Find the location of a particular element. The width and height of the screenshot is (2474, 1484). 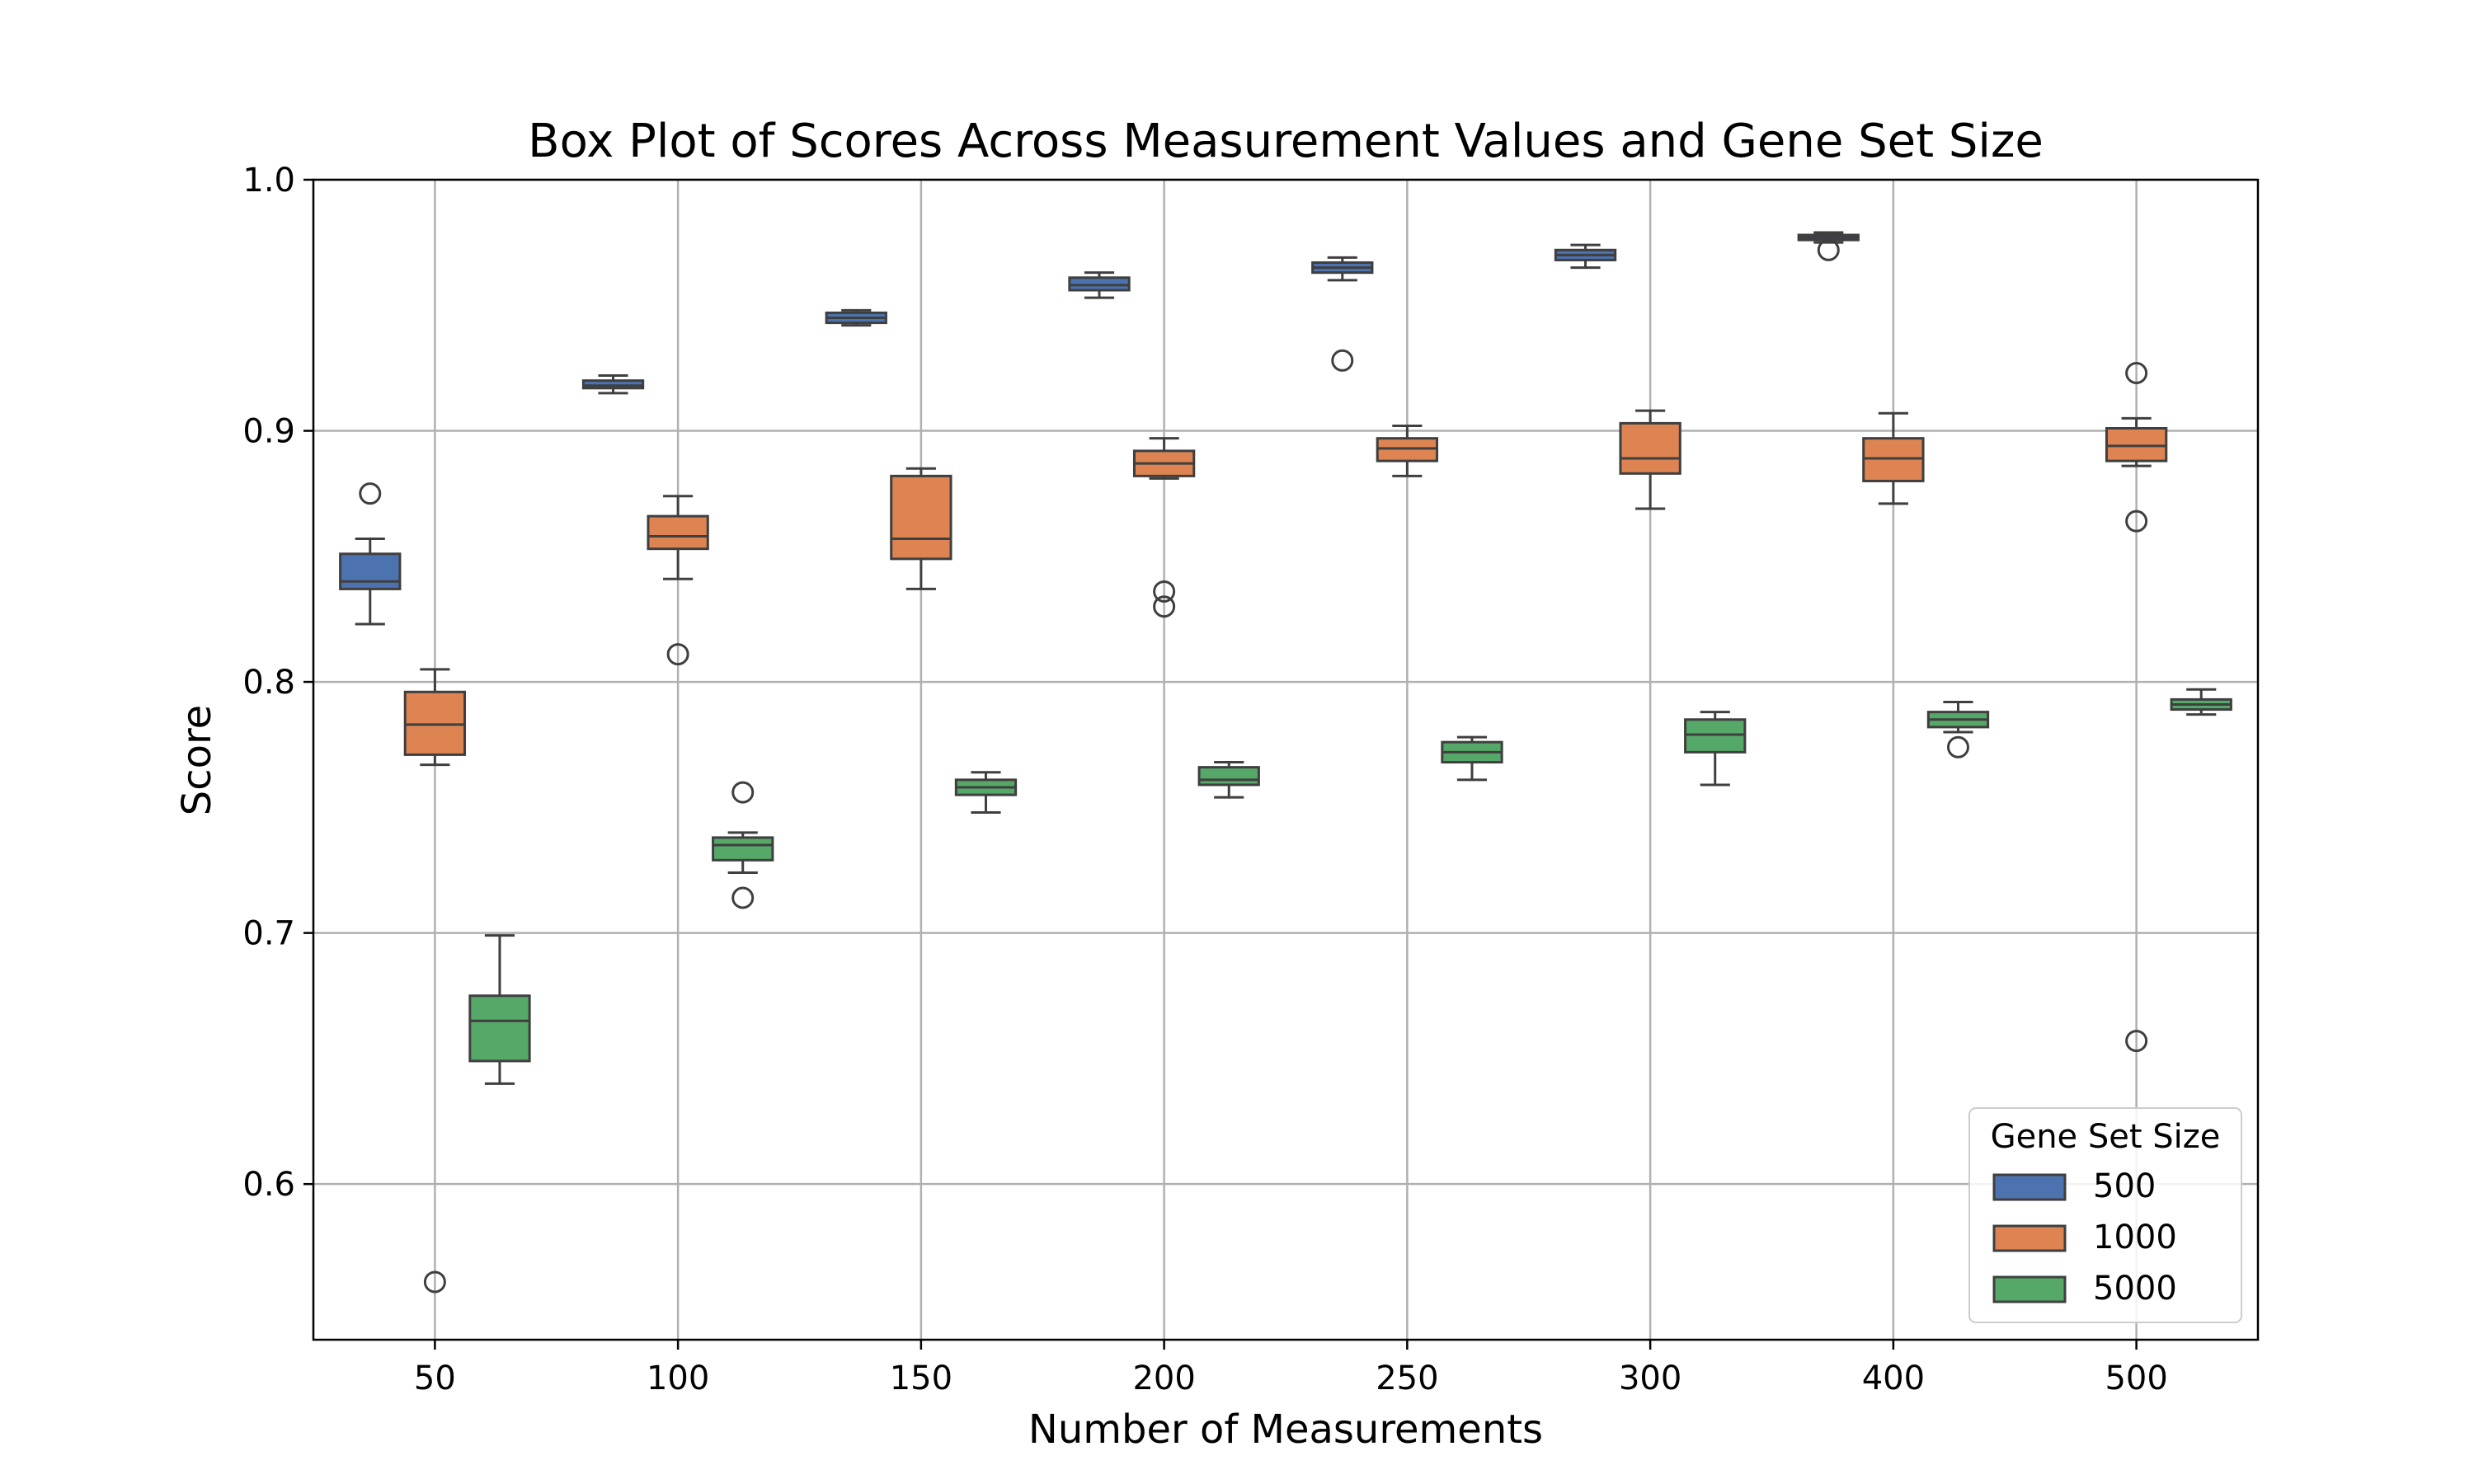

y-tick-label: 0.9 is located at coordinates (268, 432).